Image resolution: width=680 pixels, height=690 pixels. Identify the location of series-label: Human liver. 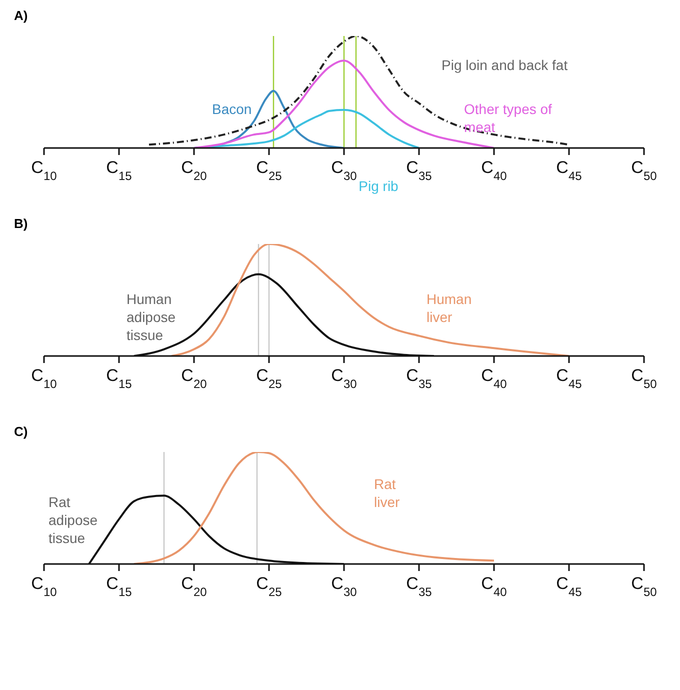
(449, 308).